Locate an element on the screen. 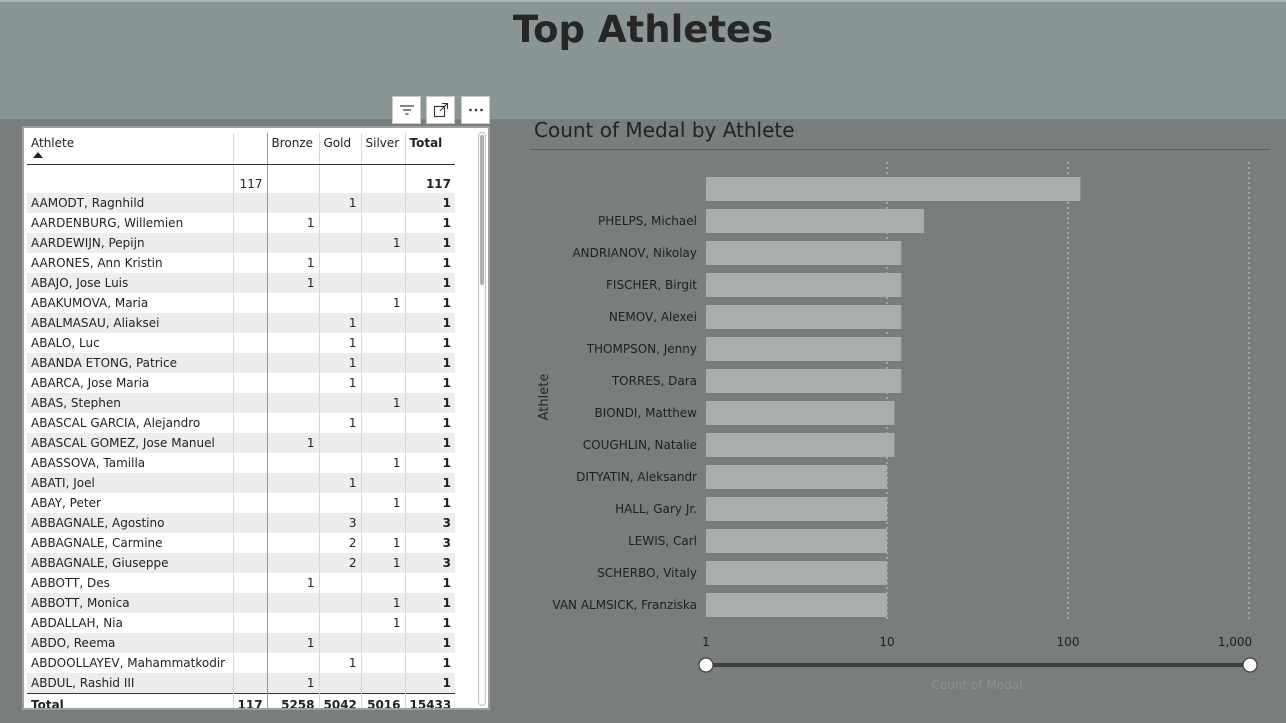  table-row: AARDEWIJN, Pepijn 1 1 is located at coordinates (241, 243).